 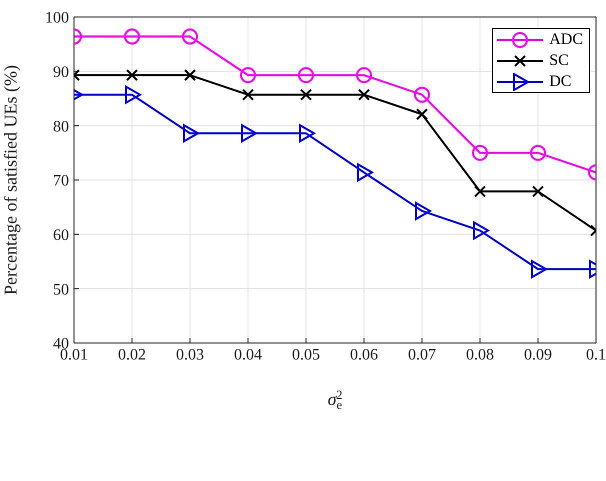 I want to click on legend-label: SC, so click(x=559, y=61).